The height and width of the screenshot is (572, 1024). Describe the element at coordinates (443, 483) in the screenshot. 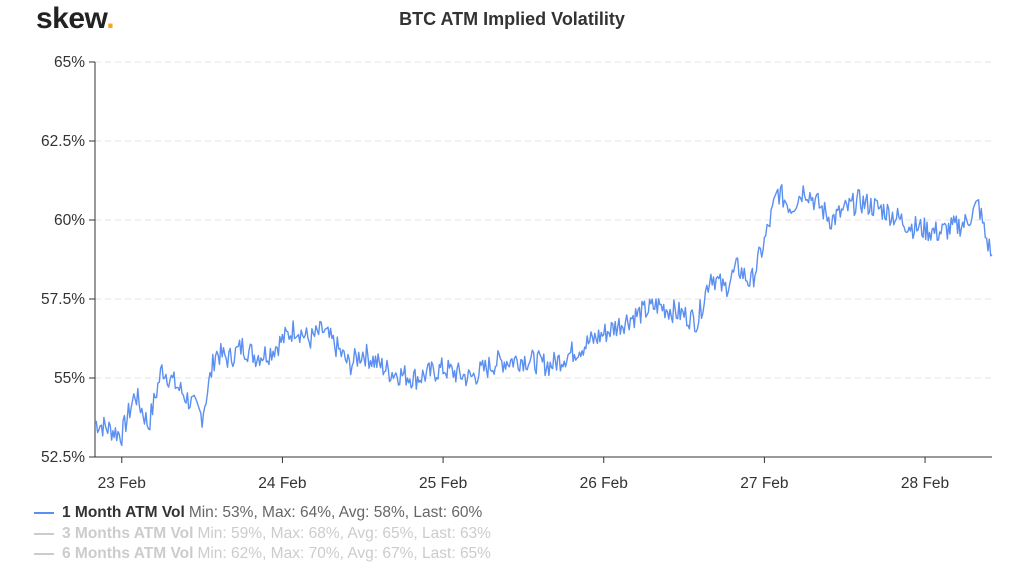

I see `x-tick-label: 25 Feb` at that location.